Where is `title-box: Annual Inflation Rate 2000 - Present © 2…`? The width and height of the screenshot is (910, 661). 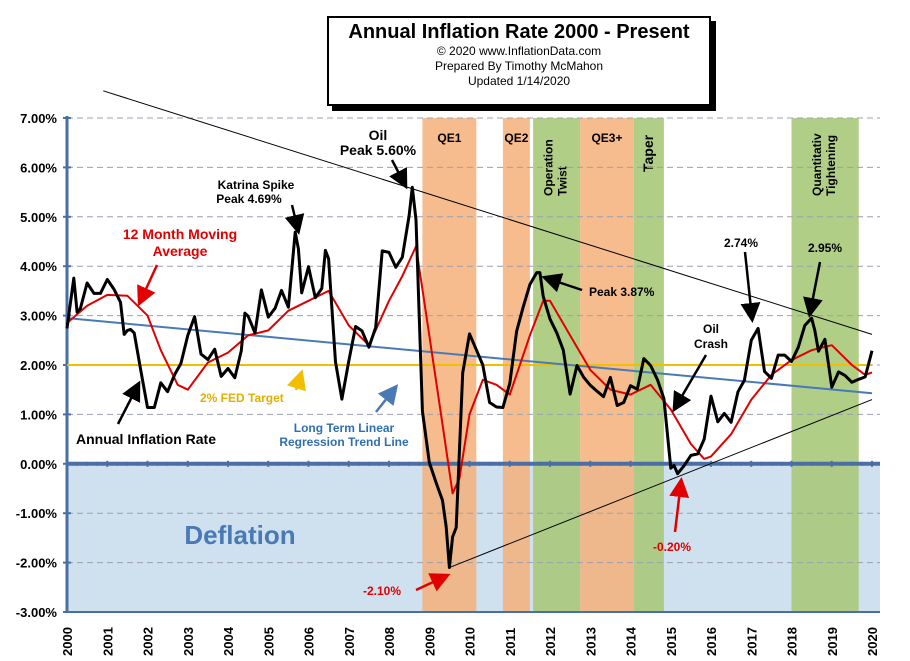
title-box: Annual Inflation Rate 2000 - Present © 2… is located at coordinates (519, 61).